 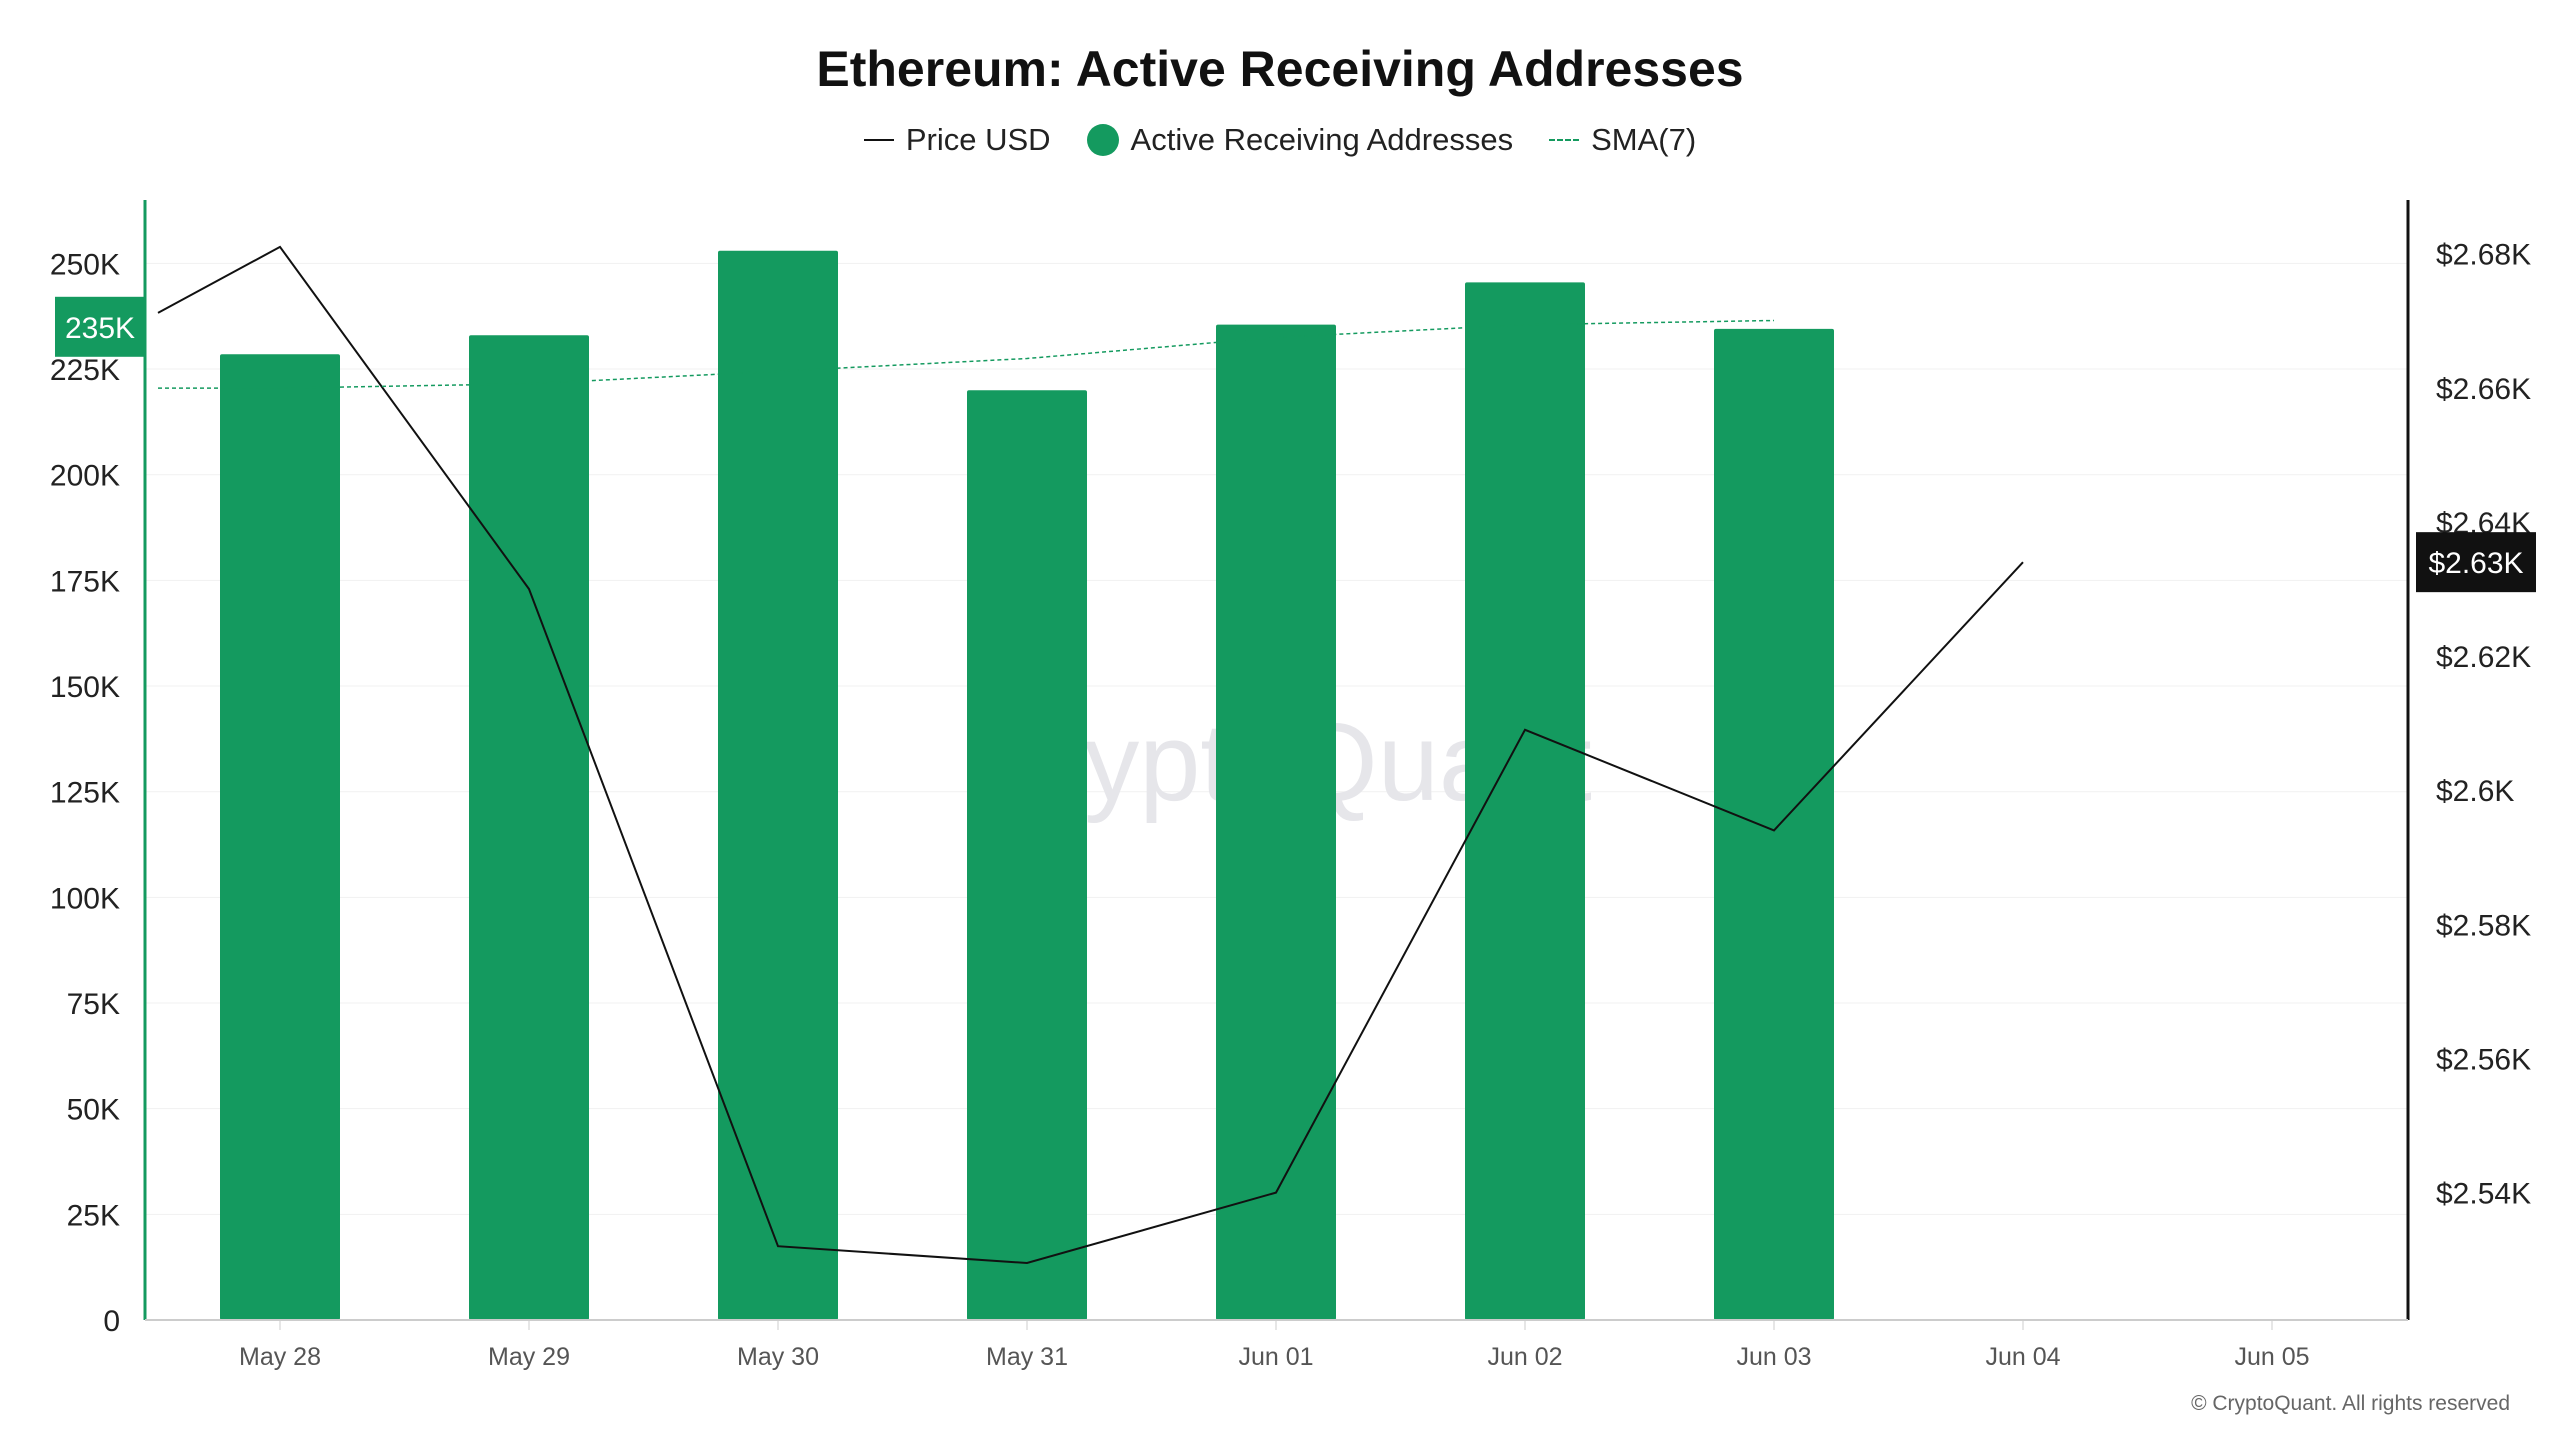 What do you see at coordinates (778, 1357) in the screenshot?
I see `x-tick-label: May 30` at bounding box center [778, 1357].